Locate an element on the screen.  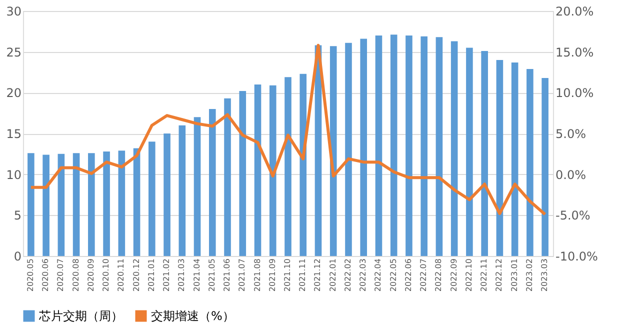
x-tick-label: 2020.07 is located at coordinates (61, 275).